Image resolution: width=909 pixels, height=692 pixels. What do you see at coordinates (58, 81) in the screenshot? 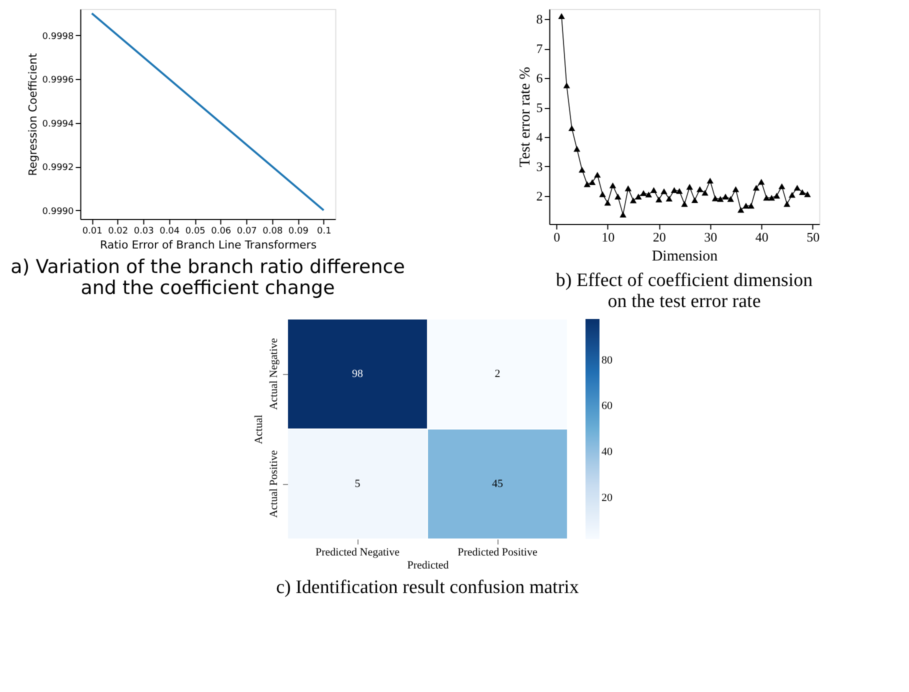
I see `y-tick-label: 0.9996` at bounding box center [58, 81].